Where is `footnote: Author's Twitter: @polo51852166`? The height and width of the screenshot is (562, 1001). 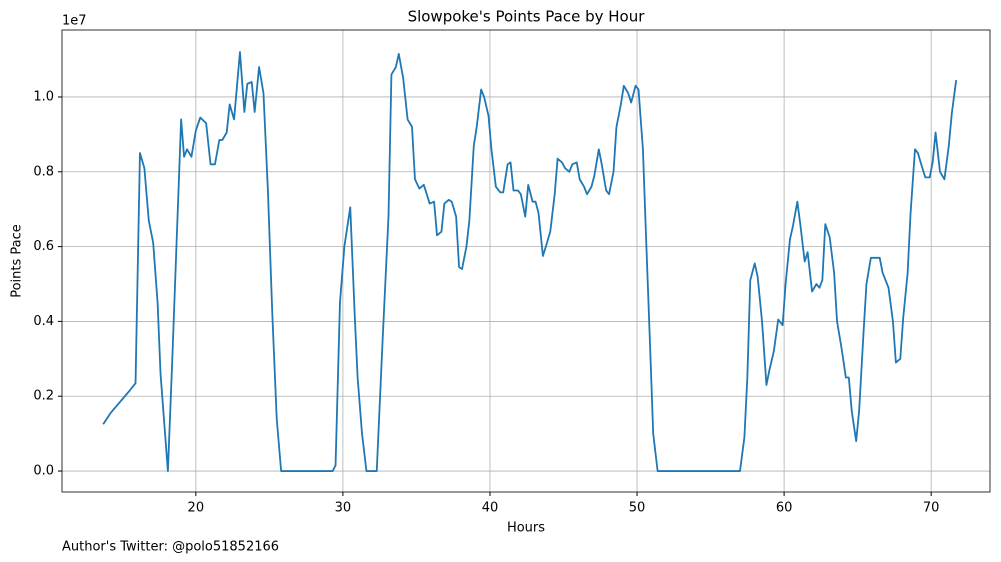
footnote: Author's Twitter: @polo51852166 is located at coordinates (170, 547).